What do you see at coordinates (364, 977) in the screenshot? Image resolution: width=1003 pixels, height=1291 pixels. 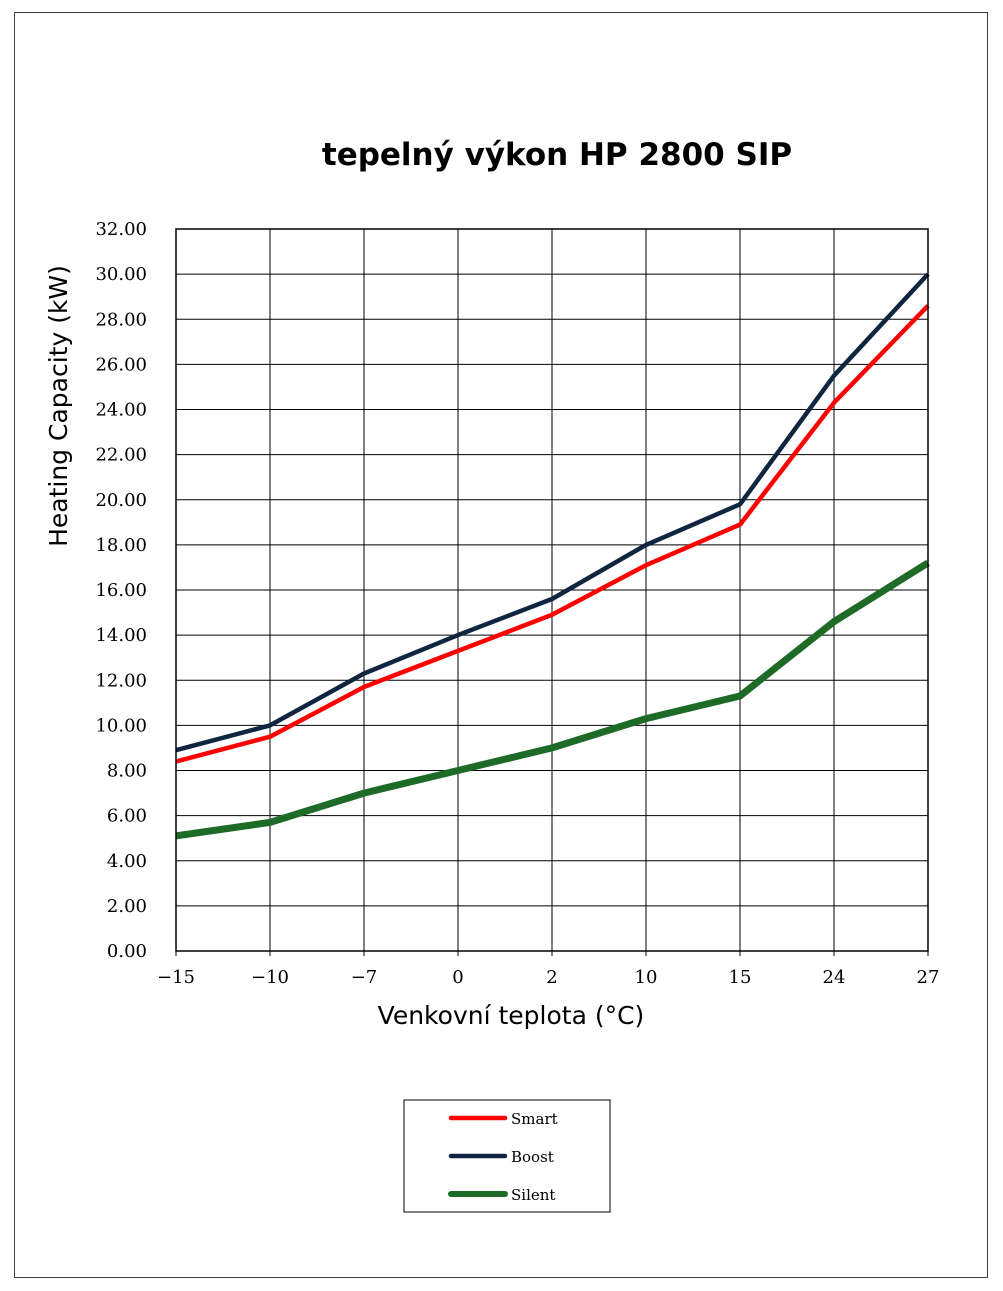 I see `x-tick-label: −7` at bounding box center [364, 977].